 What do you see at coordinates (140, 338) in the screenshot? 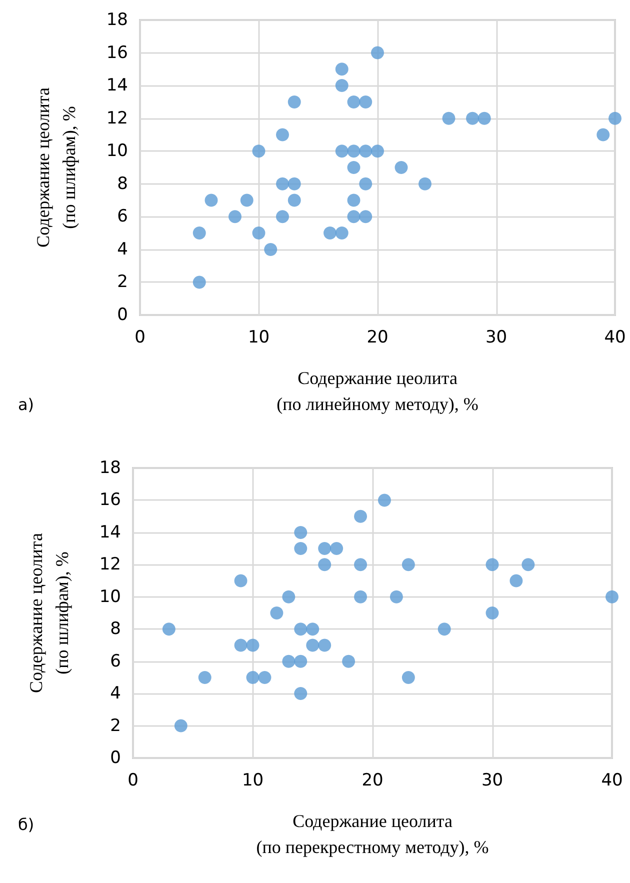
I see `x-tick-label: 0` at bounding box center [140, 338].